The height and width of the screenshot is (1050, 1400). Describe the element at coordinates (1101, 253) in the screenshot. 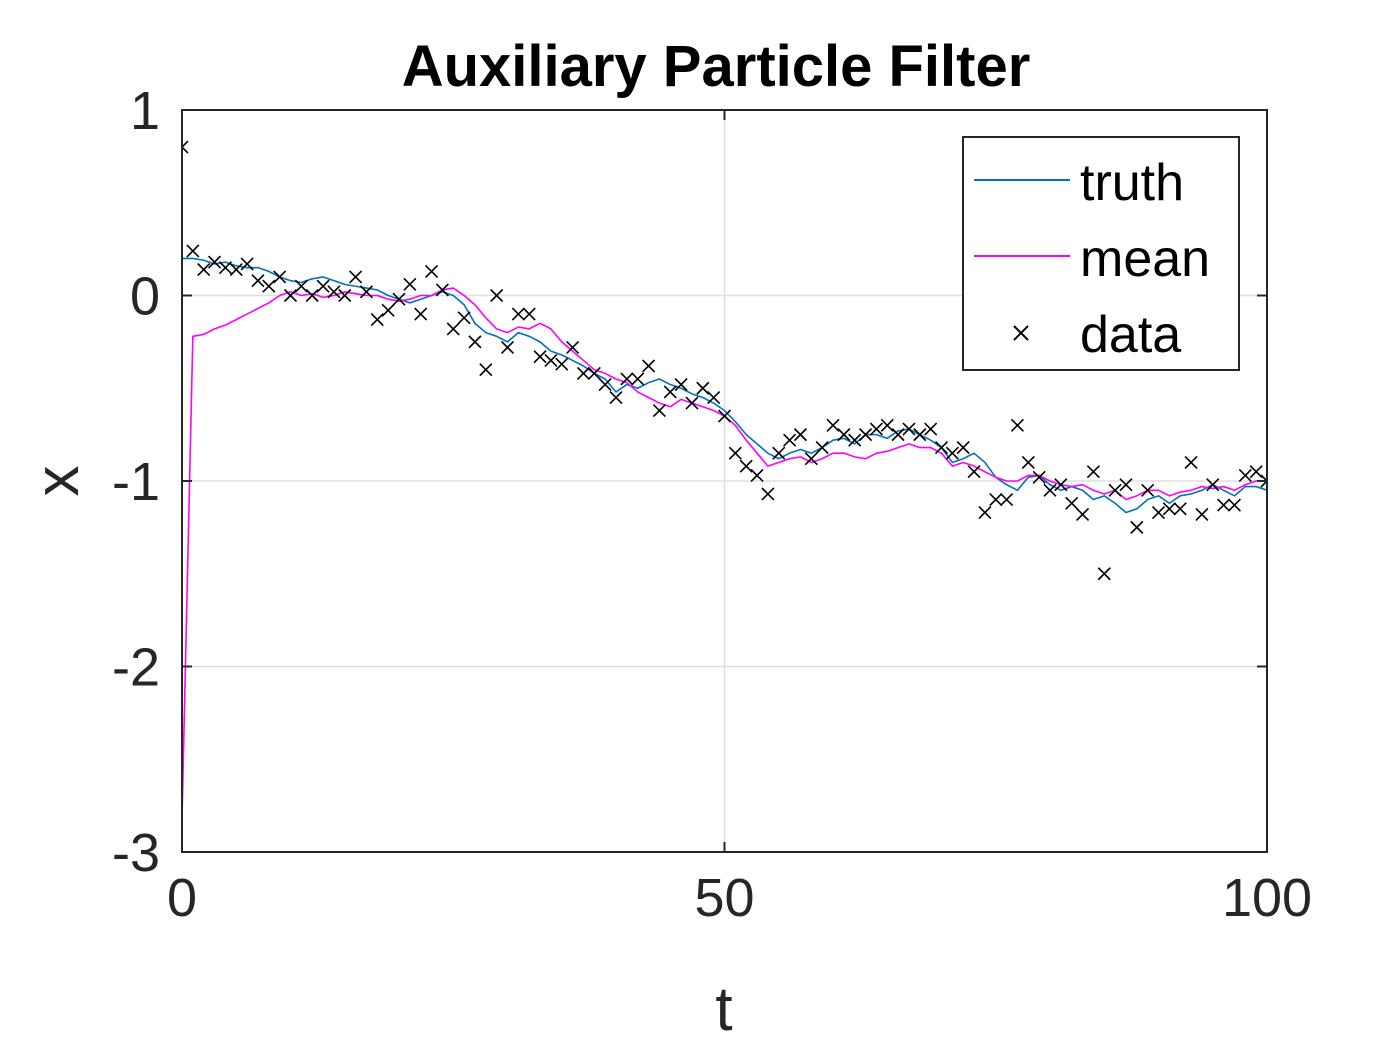

I see `legend-box` at that location.